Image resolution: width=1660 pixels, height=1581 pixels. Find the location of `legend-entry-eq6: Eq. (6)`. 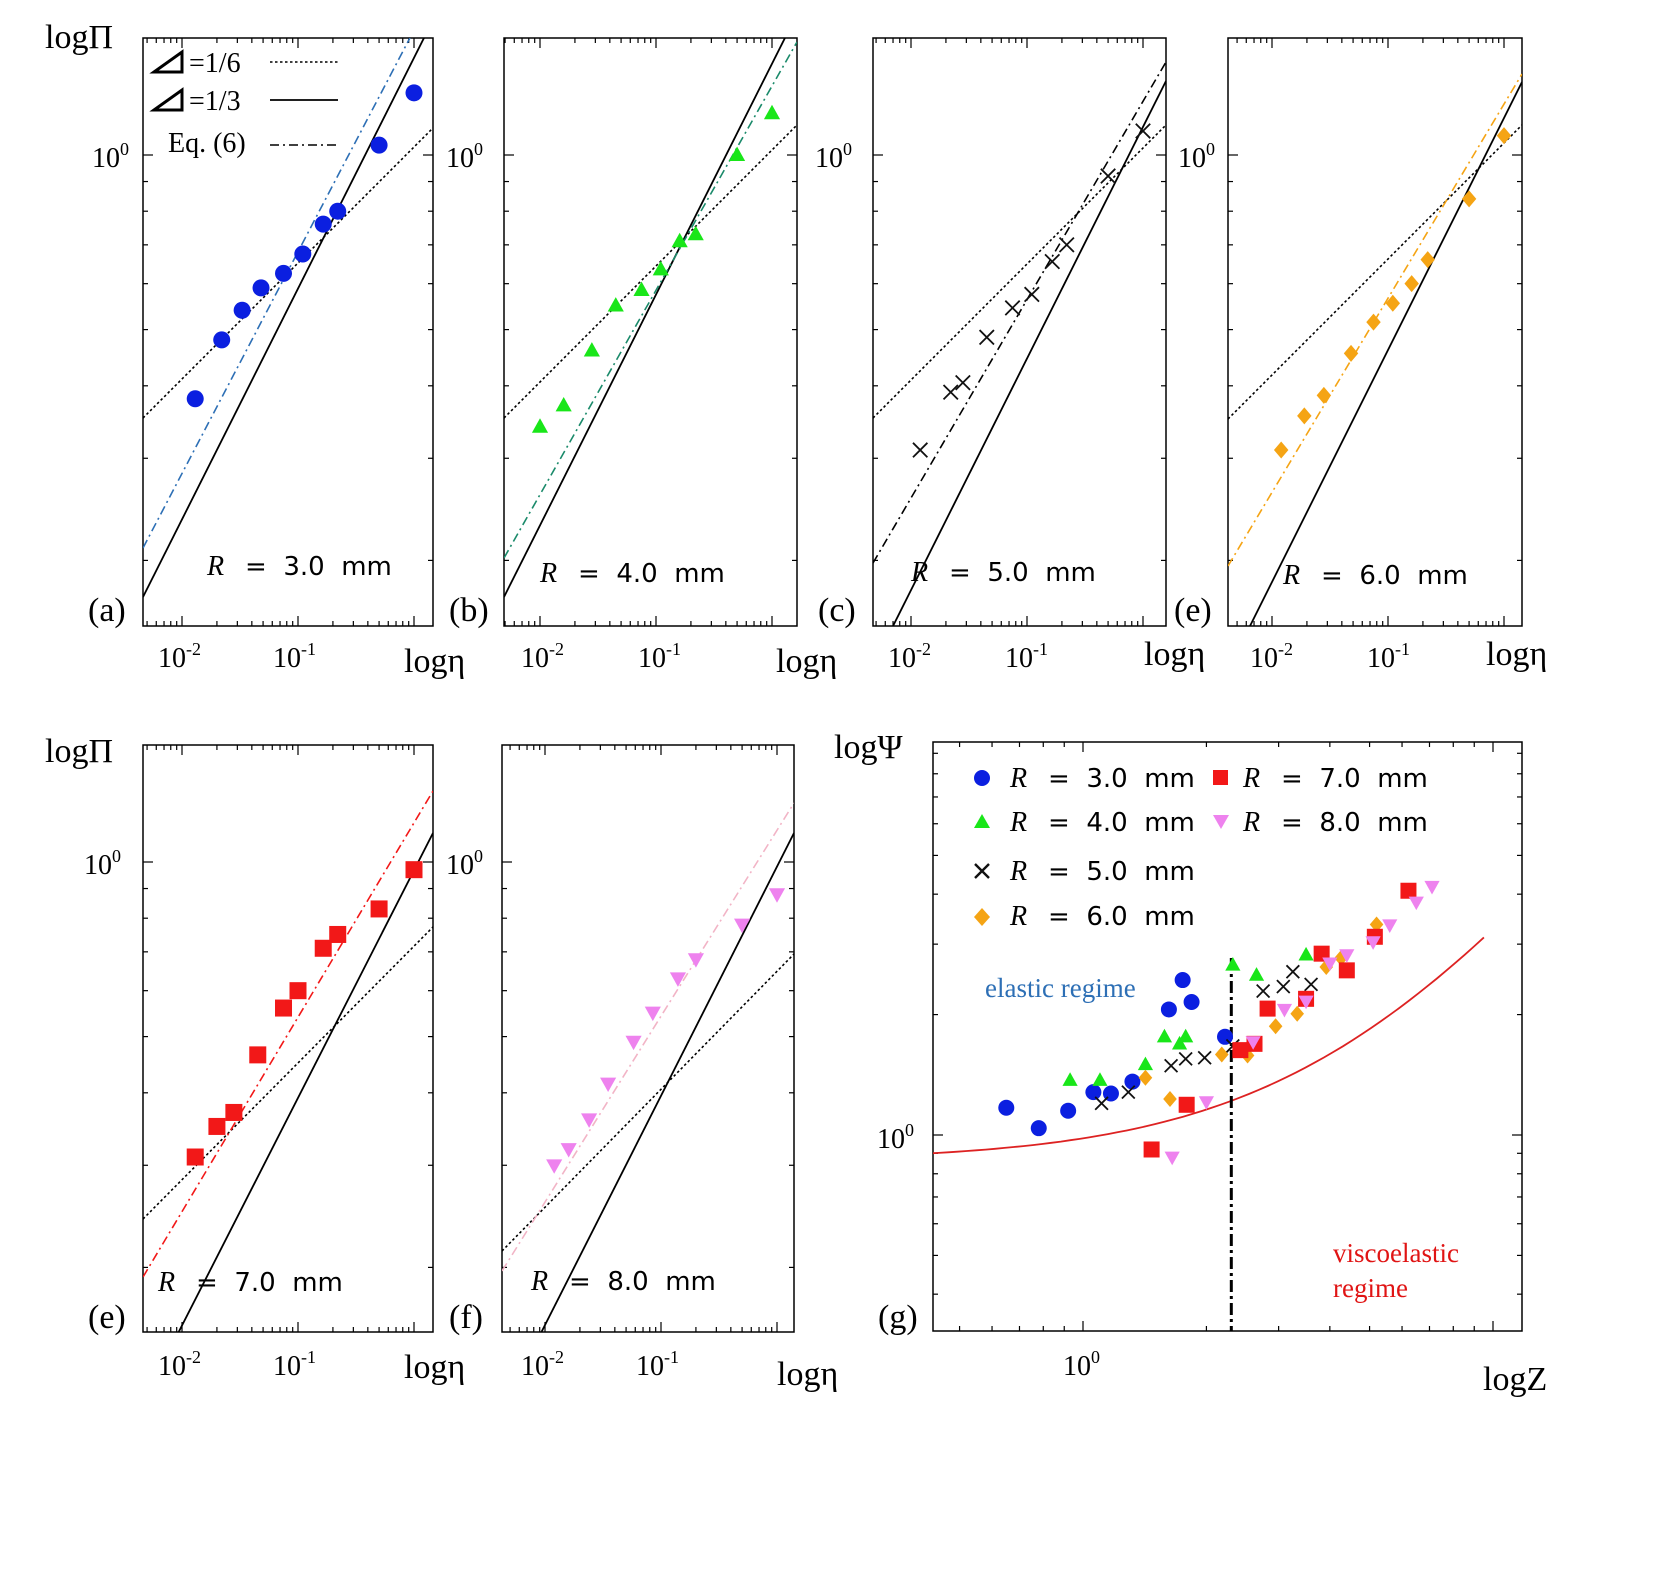

legend-entry-eq6: Eq. (6) is located at coordinates (207, 143).